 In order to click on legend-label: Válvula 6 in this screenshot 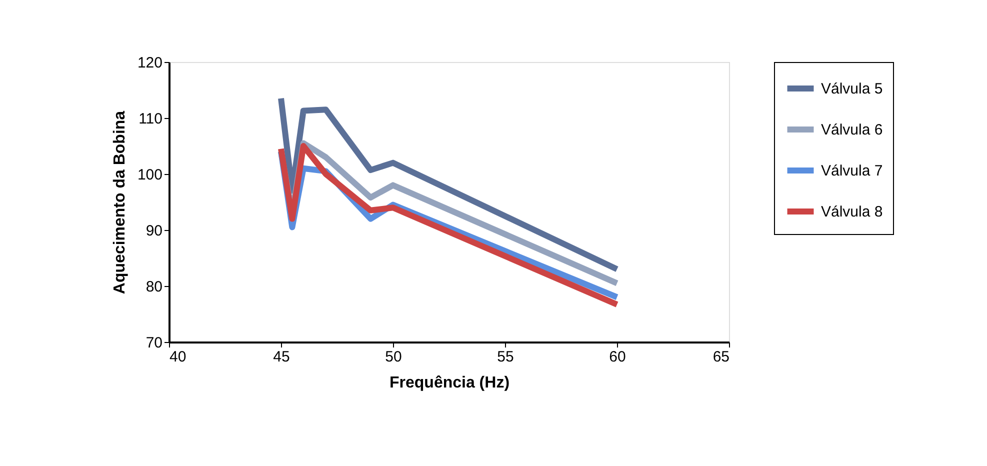, I will do `click(852, 130)`.